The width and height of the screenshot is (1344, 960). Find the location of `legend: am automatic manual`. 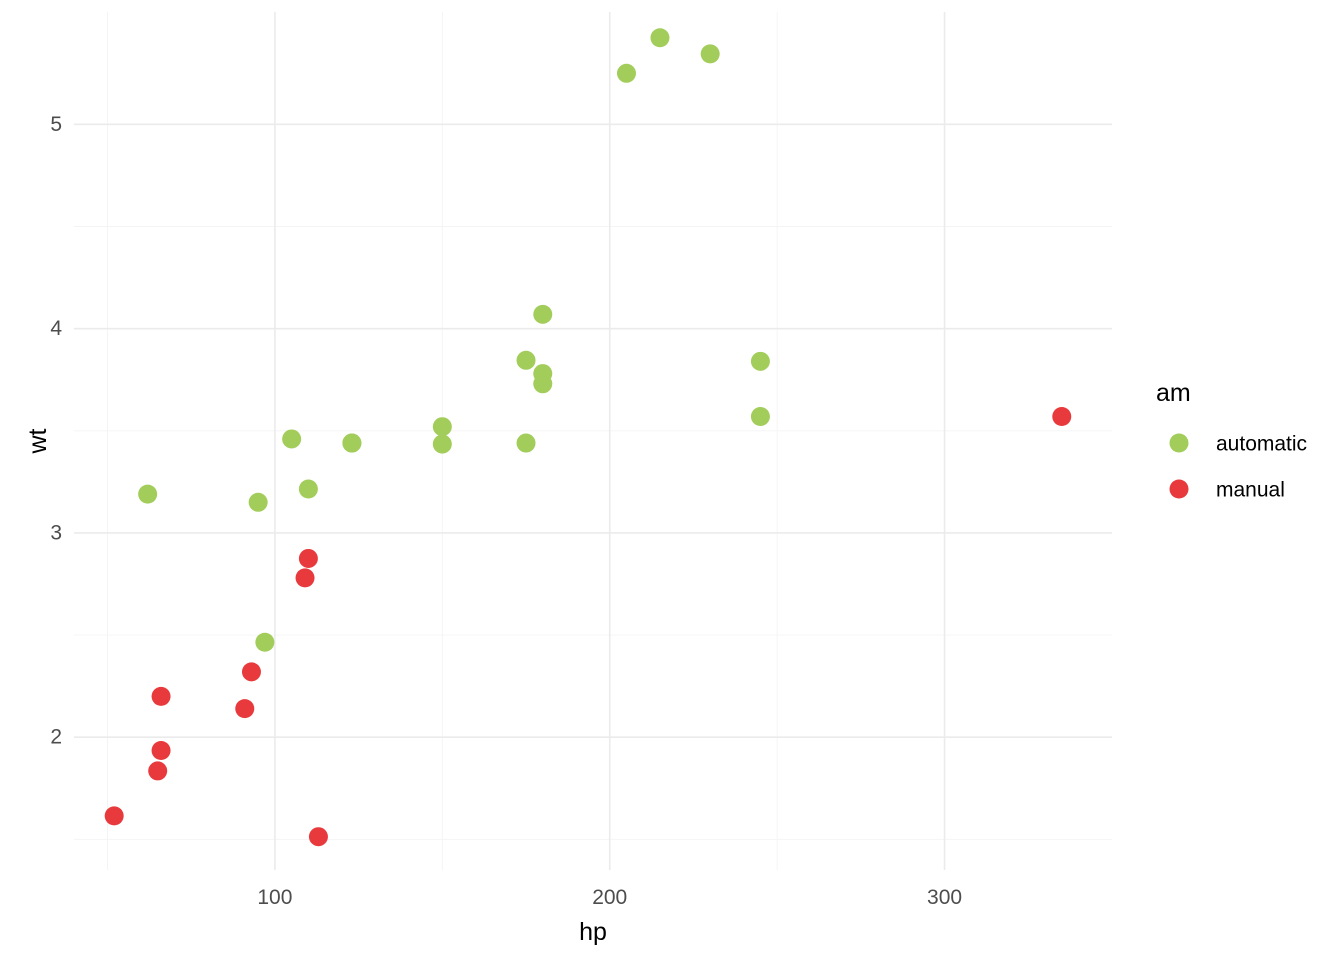

legend: am automatic manual is located at coordinates (1231, 440).